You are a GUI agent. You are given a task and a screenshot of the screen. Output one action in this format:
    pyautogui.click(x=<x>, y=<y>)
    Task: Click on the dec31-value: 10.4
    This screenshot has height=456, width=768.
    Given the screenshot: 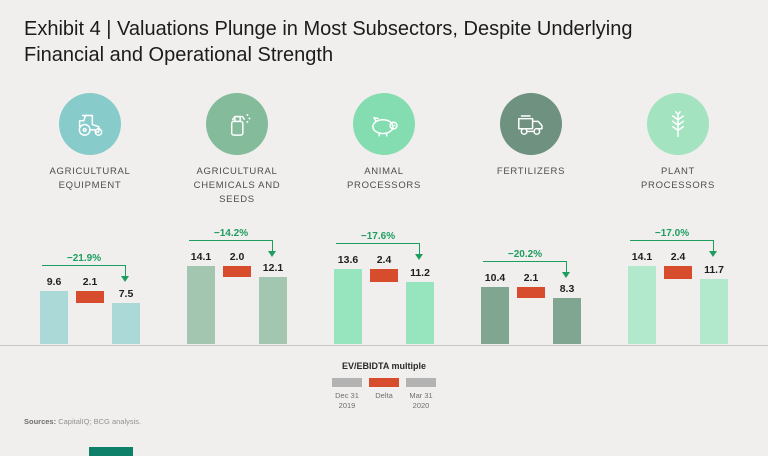 What is the action you would take?
    pyautogui.click(x=495, y=277)
    